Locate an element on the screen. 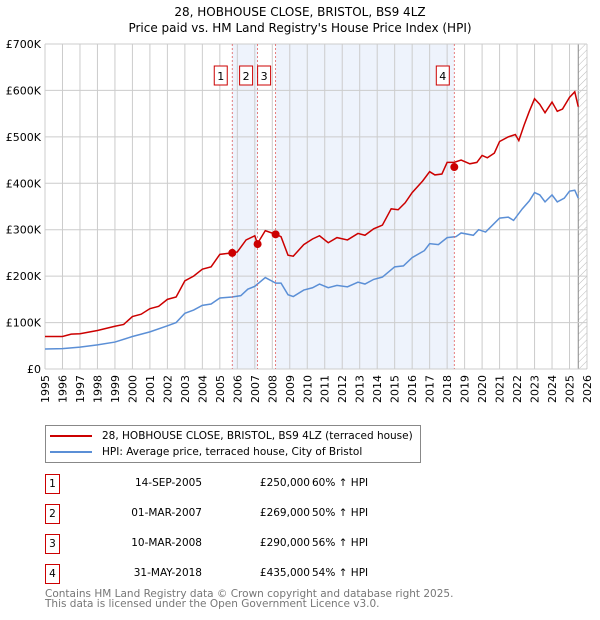 This screenshot has height=620, width=600. x-tick-label: 2015 is located at coordinates (395, 389).